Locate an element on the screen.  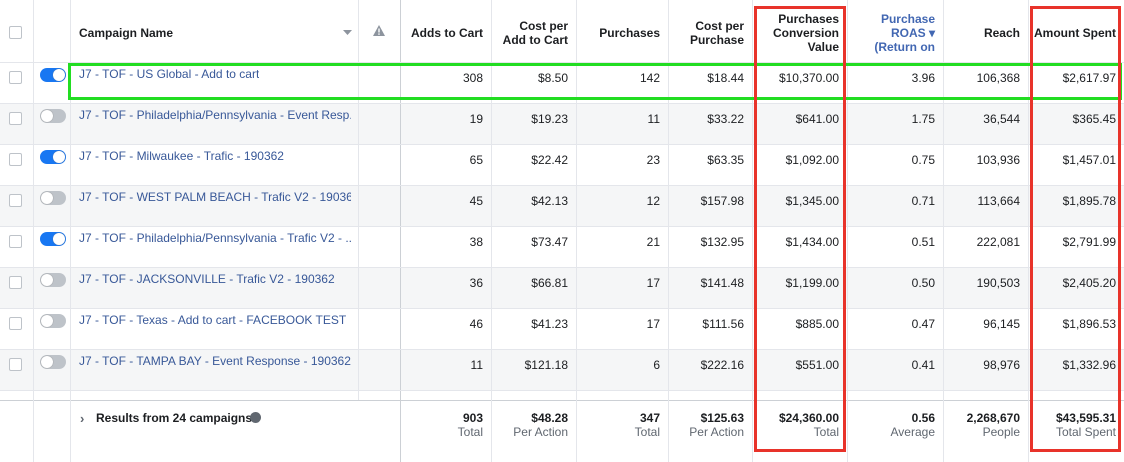
total-value: $48.28 is located at coordinates (549, 418).